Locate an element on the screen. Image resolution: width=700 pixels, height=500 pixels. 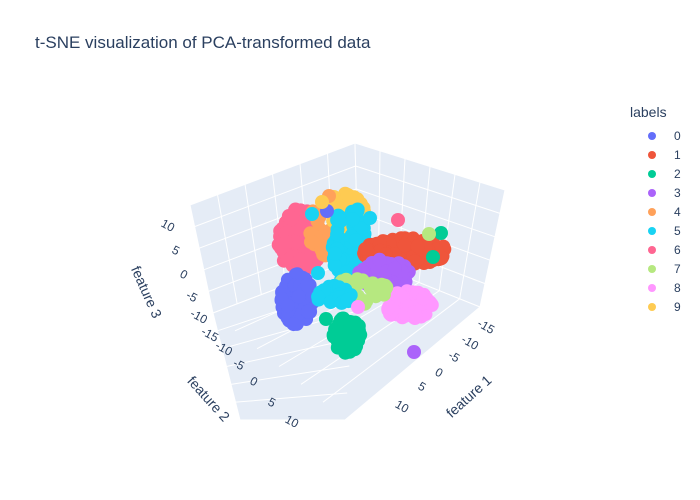
legend-label: 1 is located at coordinates (677, 154).